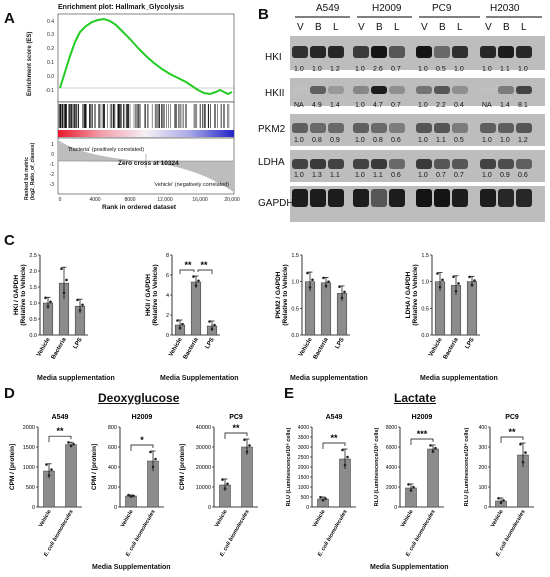  What do you see at coordinates (12, 467) in the screenshot?
I see `y-axis-label: CPM / [protein]` at bounding box center [12, 467].